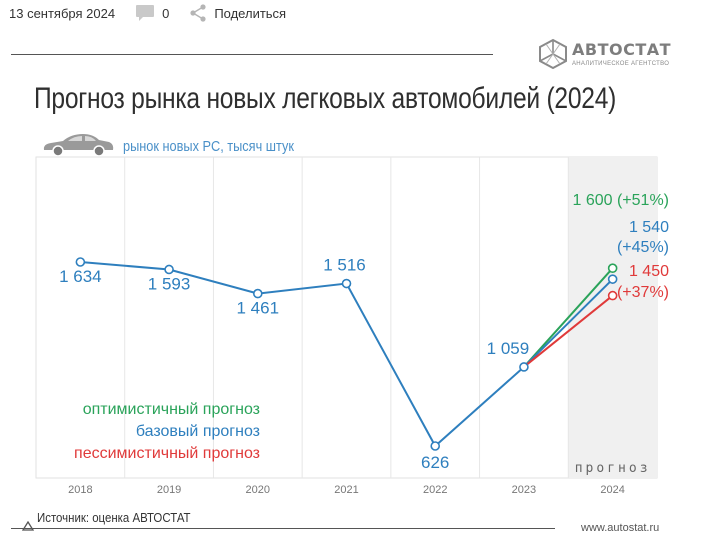  What do you see at coordinates (198, 431) in the screenshot?
I see `legend-base: базовый прогноз` at bounding box center [198, 431].